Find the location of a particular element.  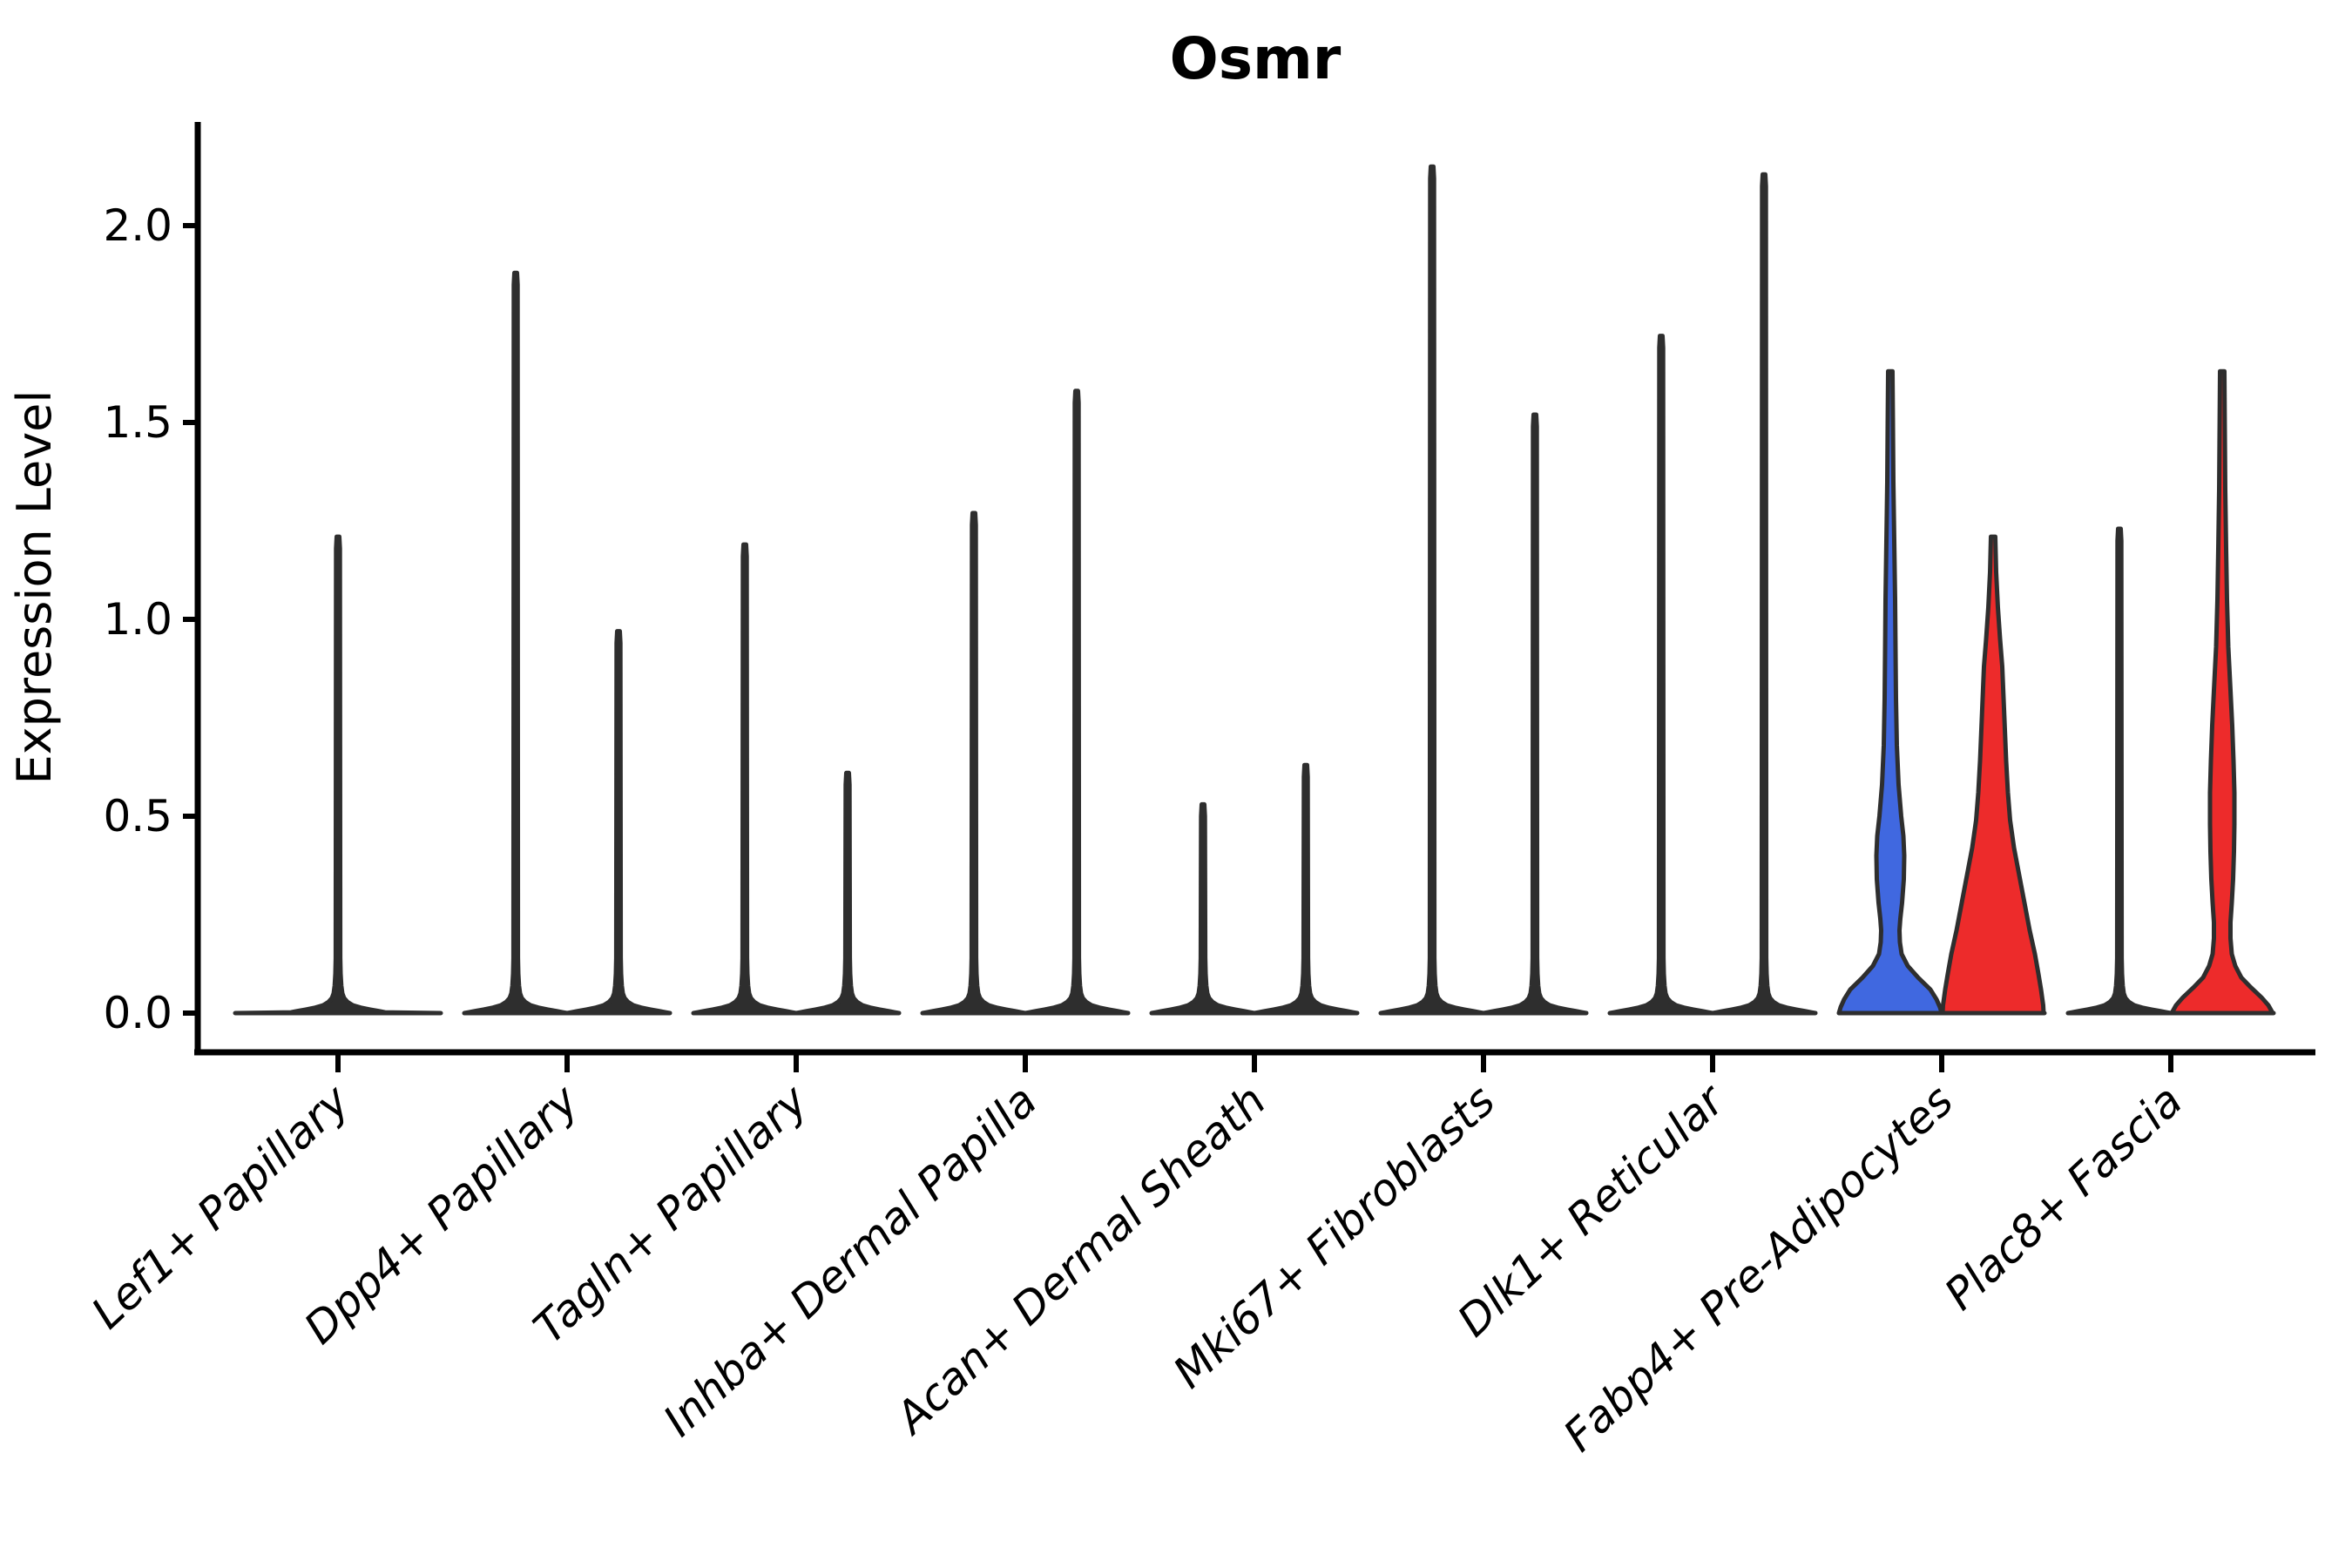

y-axis-label: Expression Level is located at coordinates (34, 587).